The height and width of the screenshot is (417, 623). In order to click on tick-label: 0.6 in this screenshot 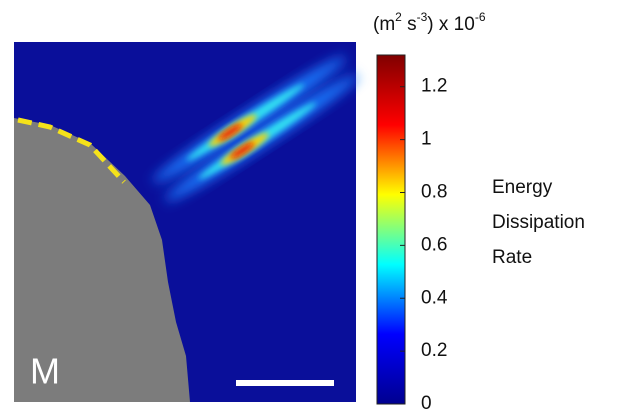, I will do `click(434, 244)`.